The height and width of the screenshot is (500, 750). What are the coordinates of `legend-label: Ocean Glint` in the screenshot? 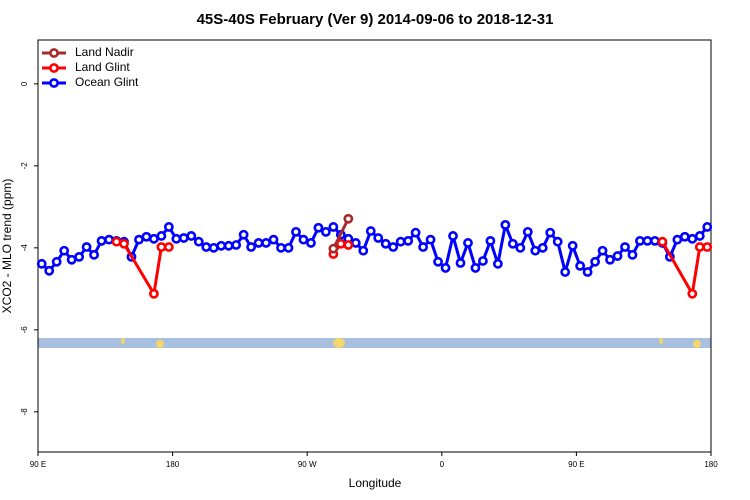 It's located at (107, 82).